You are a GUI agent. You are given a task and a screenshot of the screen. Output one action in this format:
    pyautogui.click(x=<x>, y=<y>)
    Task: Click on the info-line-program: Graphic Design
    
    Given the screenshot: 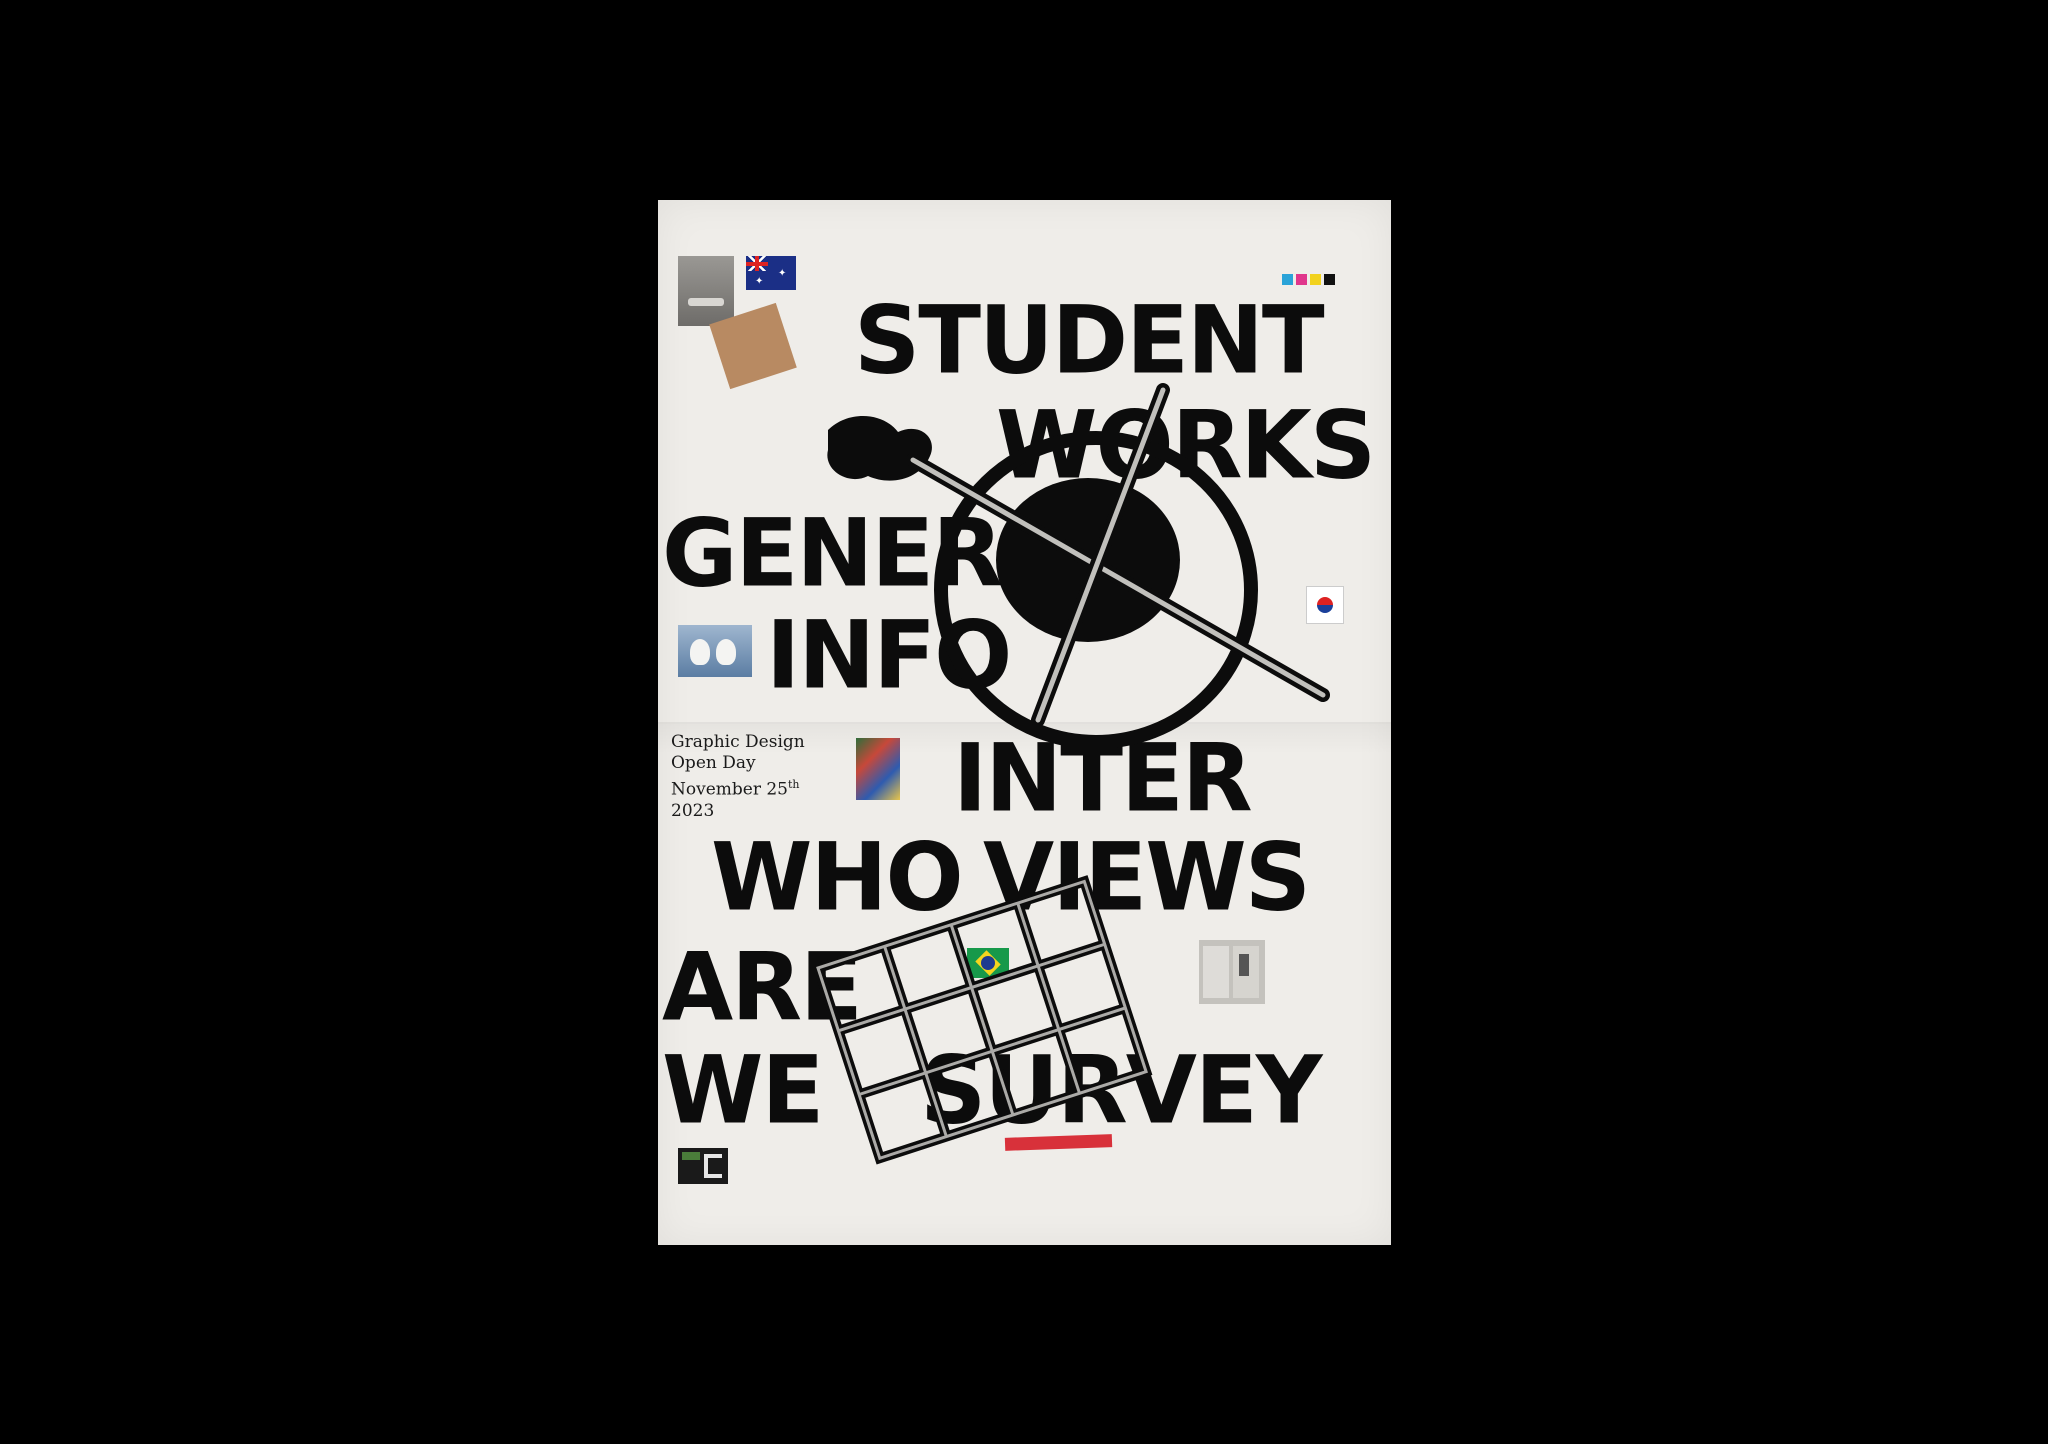 What is the action you would take?
    pyautogui.click(x=738, y=742)
    